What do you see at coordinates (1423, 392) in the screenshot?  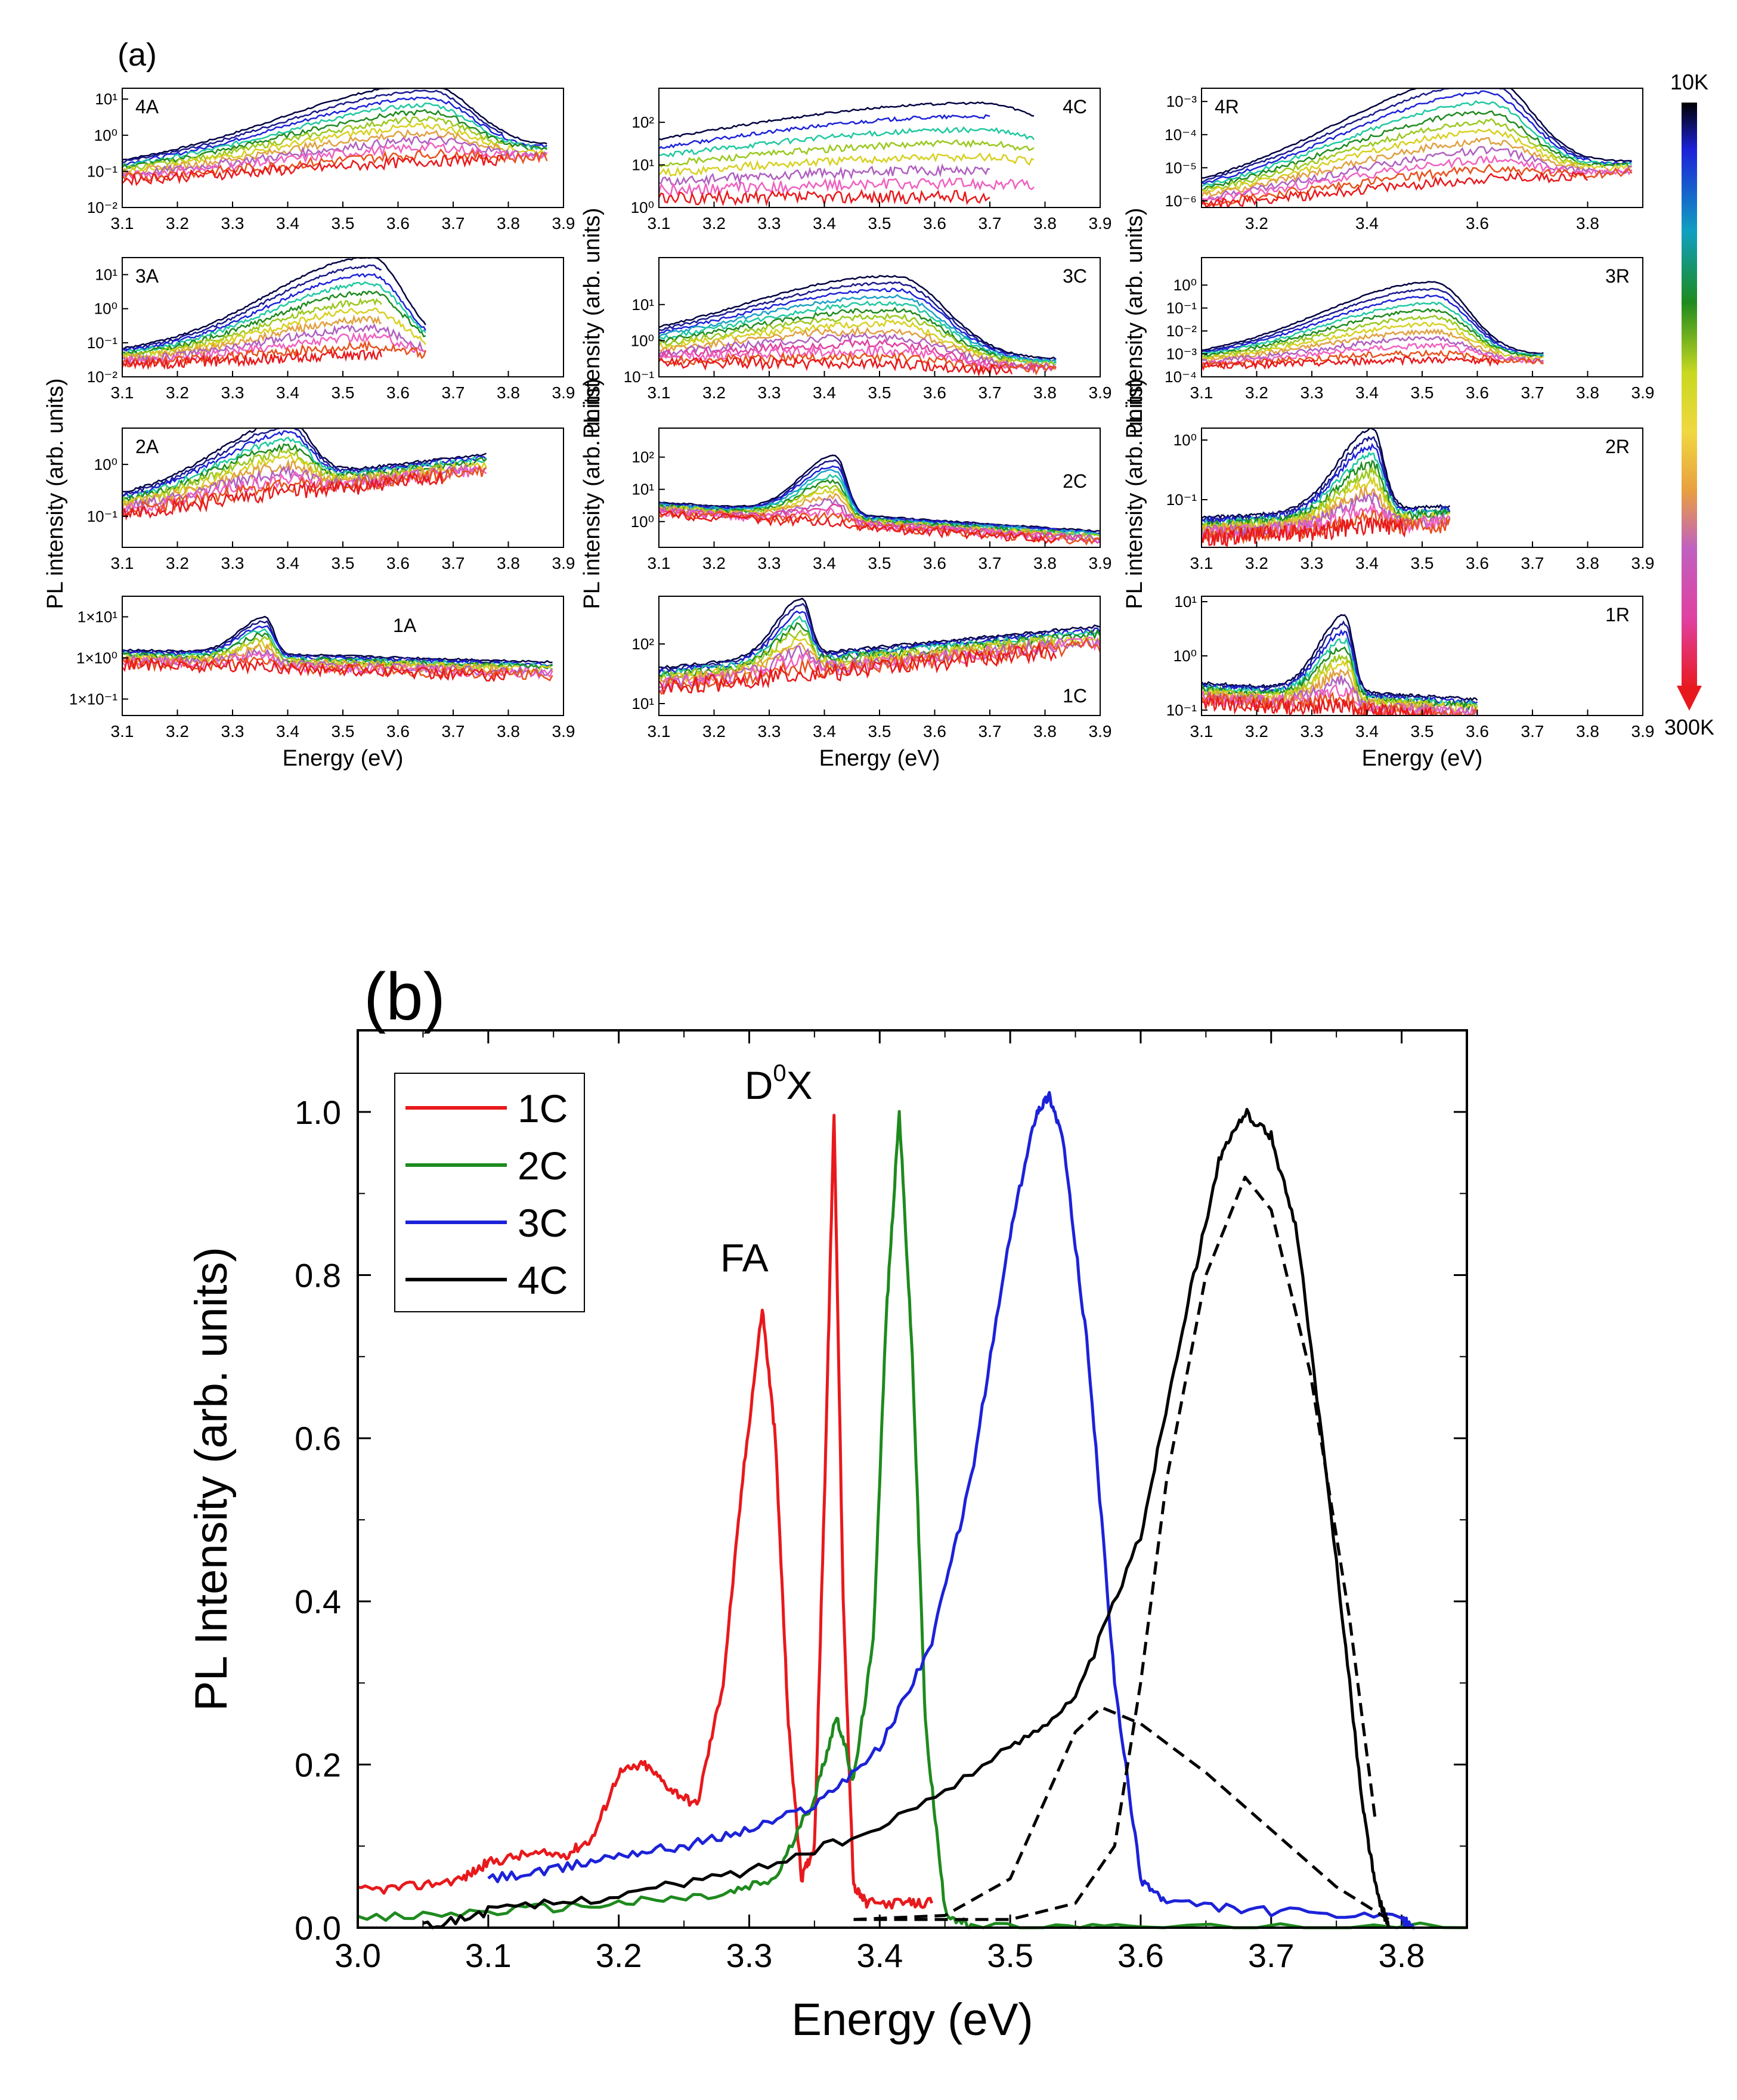 I see `subplot-3R-xtick-label: 3.5` at bounding box center [1423, 392].